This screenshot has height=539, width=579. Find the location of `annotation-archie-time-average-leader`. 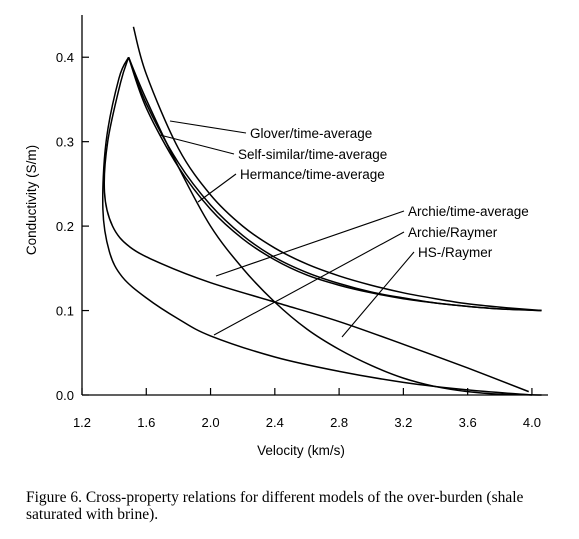

annotation-archie-time-average-leader is located at coordinates (310, 243).